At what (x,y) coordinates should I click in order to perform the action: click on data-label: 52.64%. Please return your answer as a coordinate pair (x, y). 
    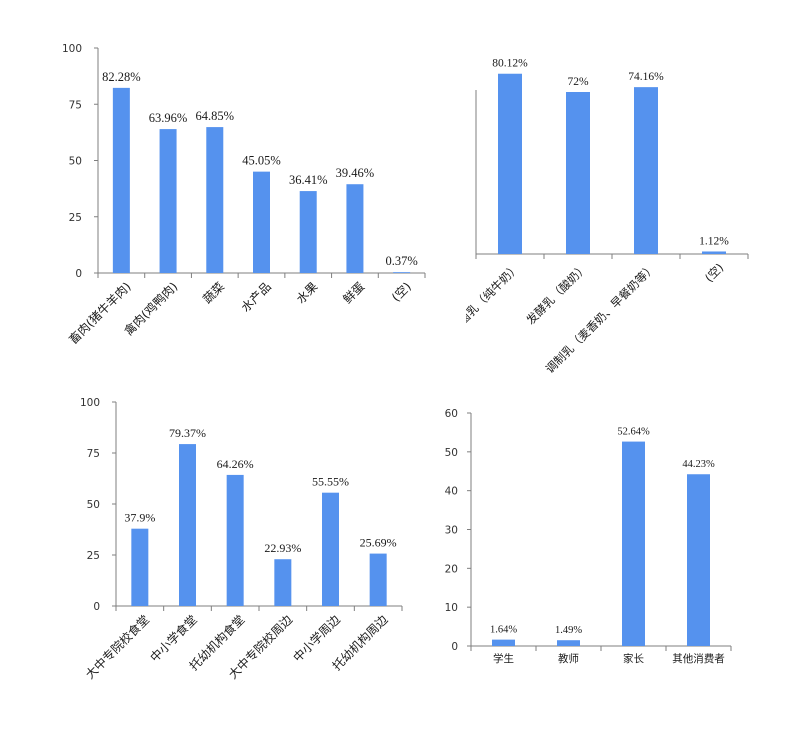
    Looking at the image, I should click on (633, 432).